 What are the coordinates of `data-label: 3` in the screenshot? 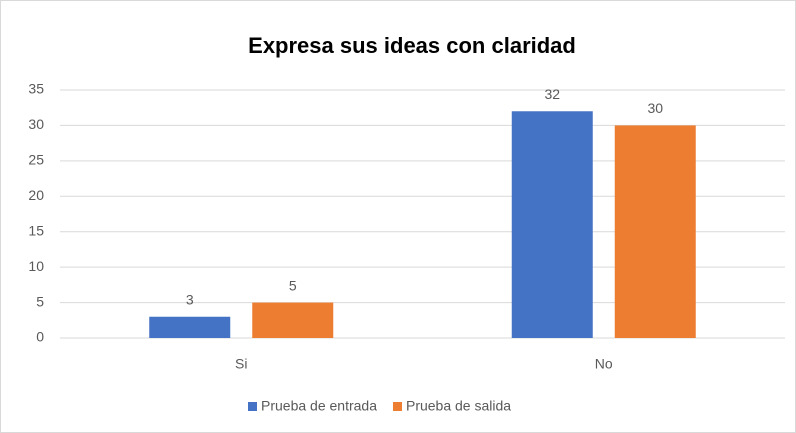 It's located at (190, 299).